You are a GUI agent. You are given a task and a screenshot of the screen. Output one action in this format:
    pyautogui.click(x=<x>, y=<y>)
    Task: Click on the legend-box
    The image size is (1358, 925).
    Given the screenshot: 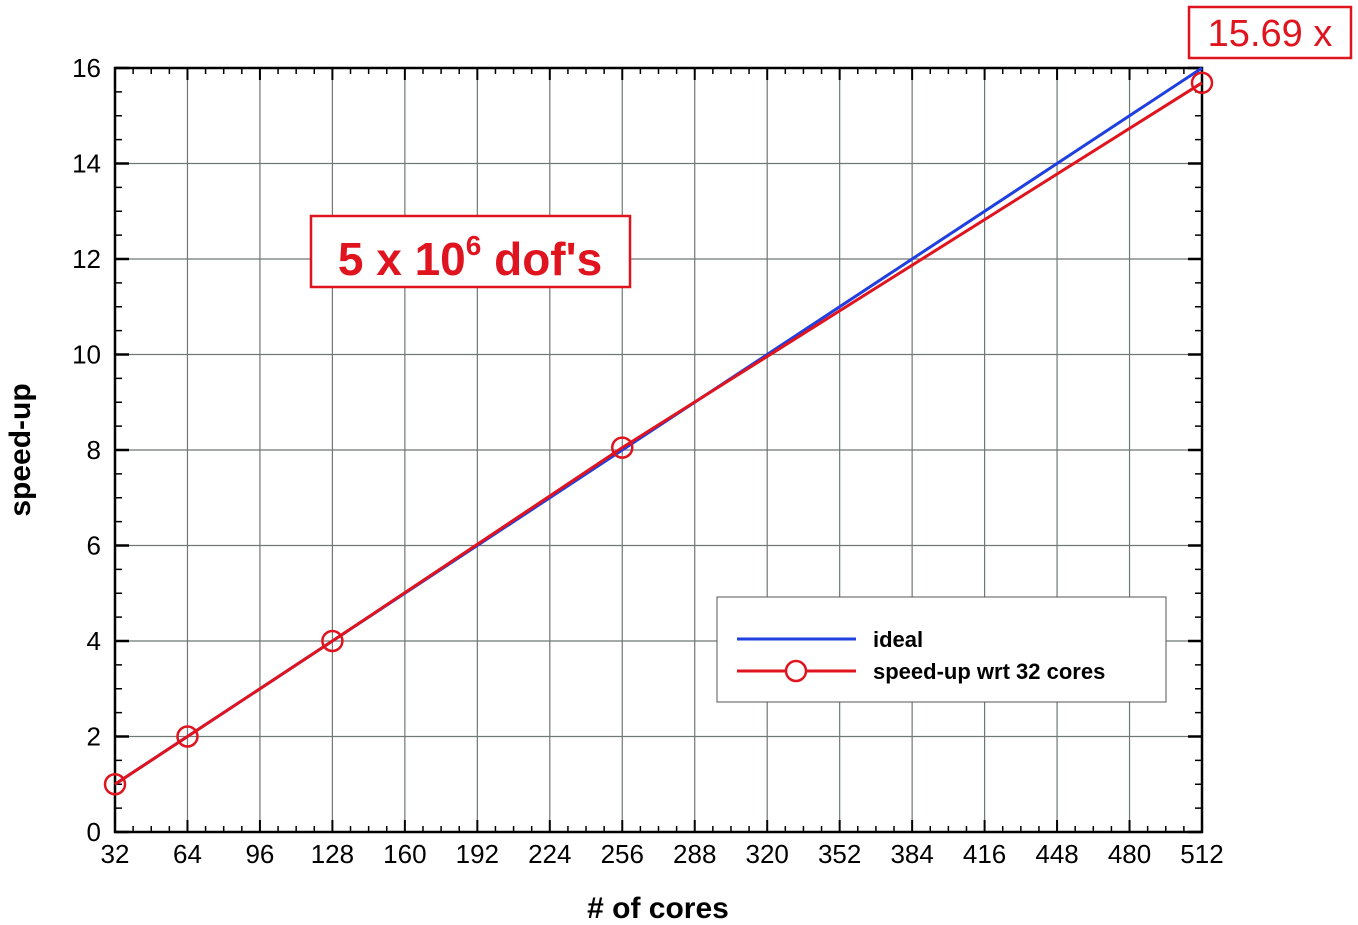 What is the action you would take?
    pyautogui.click(x=941, y=649)
    